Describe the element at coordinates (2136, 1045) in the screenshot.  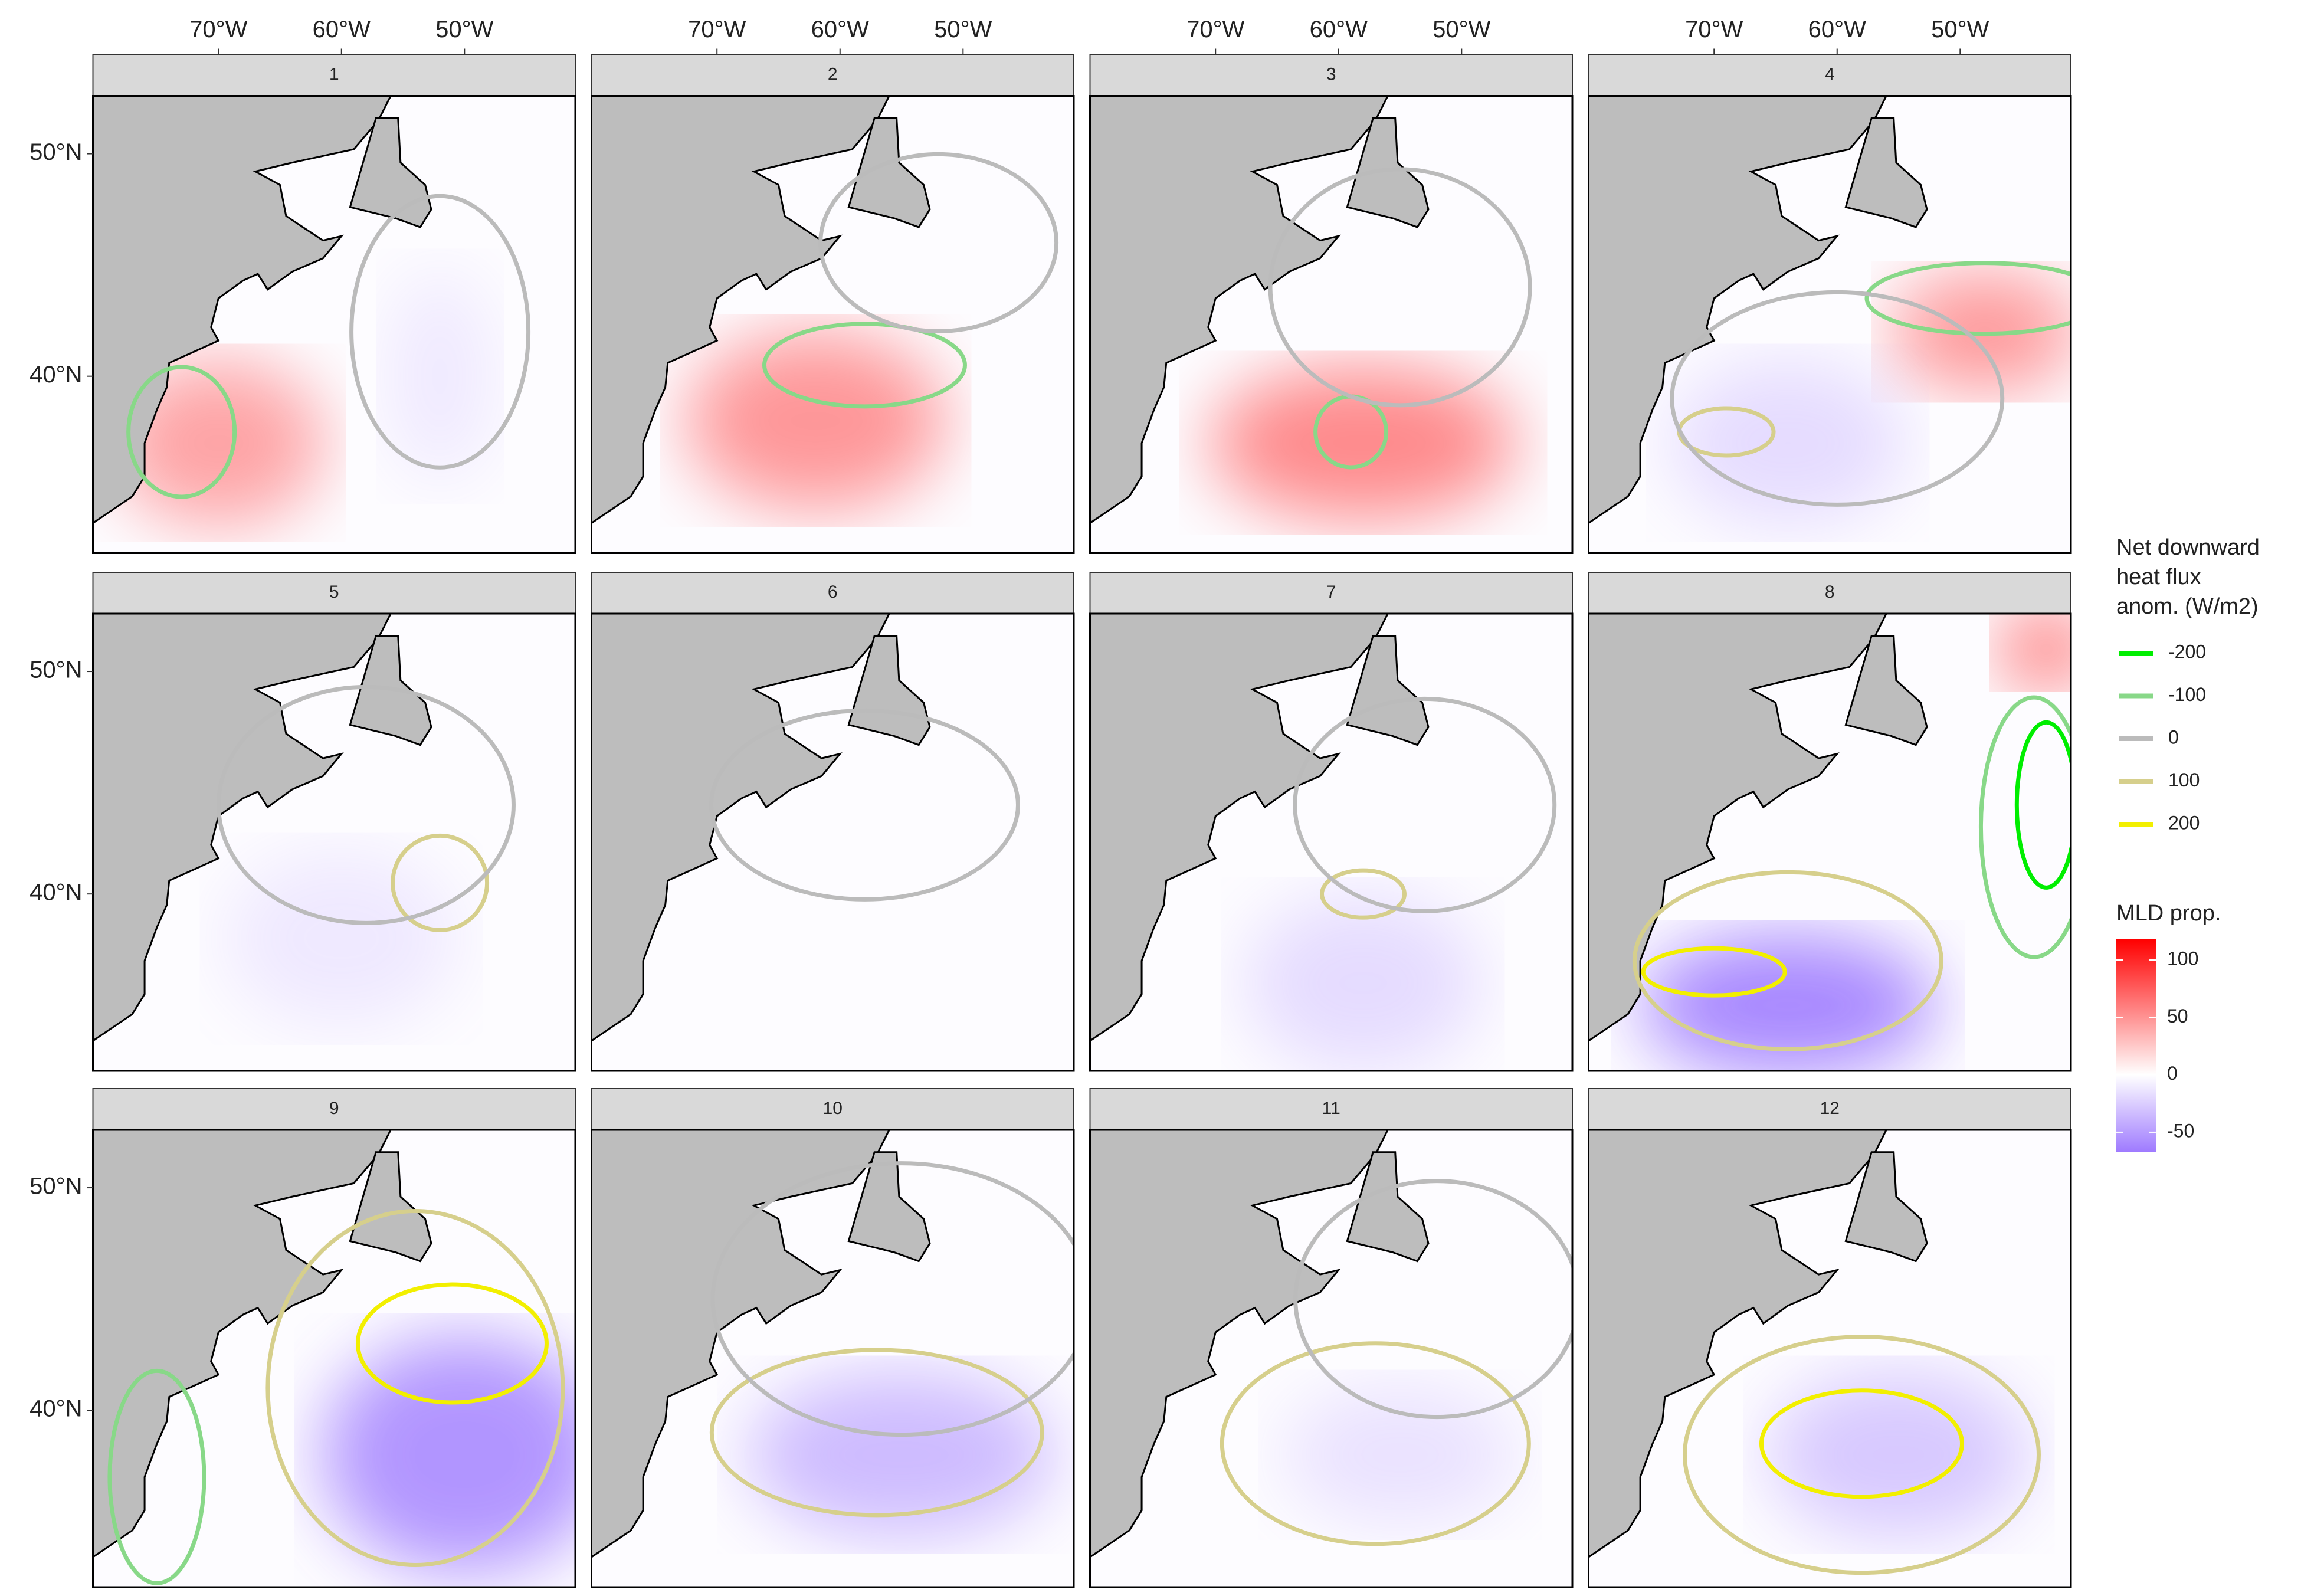
I see `colorbar` at that location.